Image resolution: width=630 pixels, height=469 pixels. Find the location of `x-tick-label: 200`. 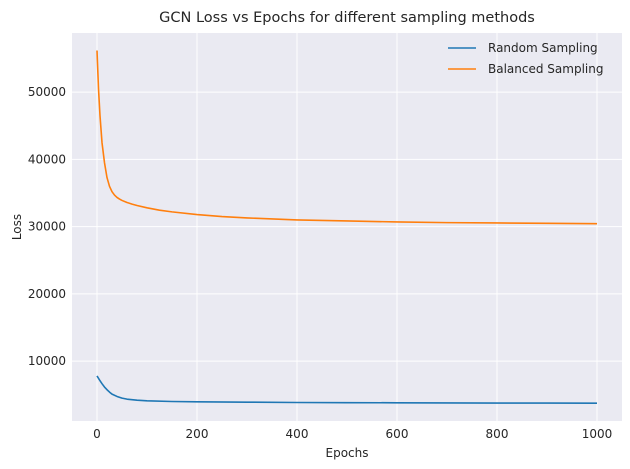

x-tick-label: 200 is located at coordinates (197, 434).